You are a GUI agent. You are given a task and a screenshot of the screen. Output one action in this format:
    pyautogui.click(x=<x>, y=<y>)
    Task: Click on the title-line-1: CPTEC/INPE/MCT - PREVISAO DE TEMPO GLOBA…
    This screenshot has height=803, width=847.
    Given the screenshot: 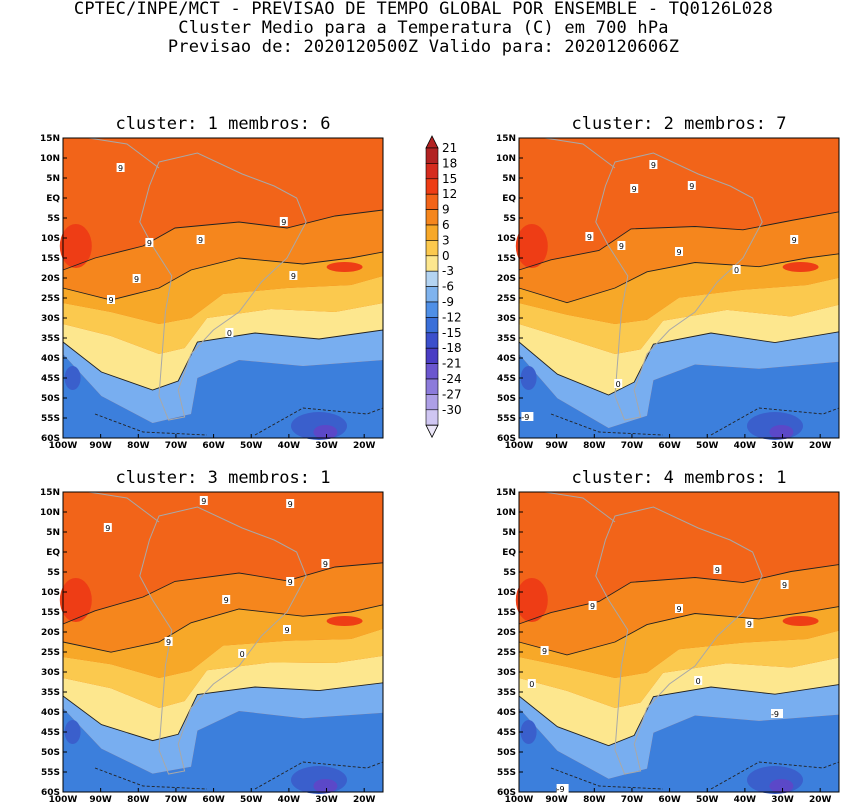 What is the action you would take?
    pyautogui.click(x=423, y=9)
    